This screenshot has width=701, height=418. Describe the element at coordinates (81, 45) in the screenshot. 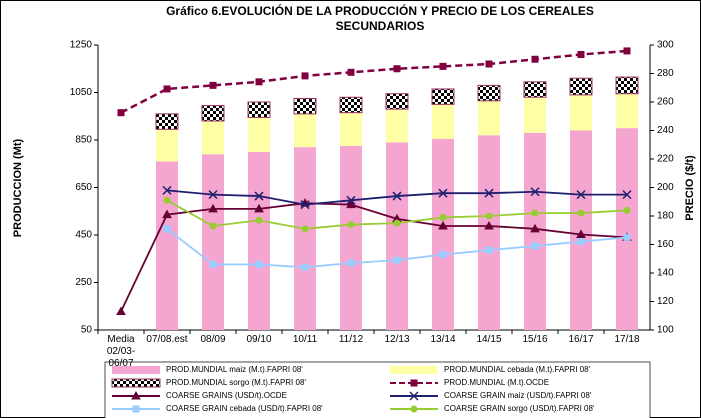

I see `y-tick-label: 1250` at that location.